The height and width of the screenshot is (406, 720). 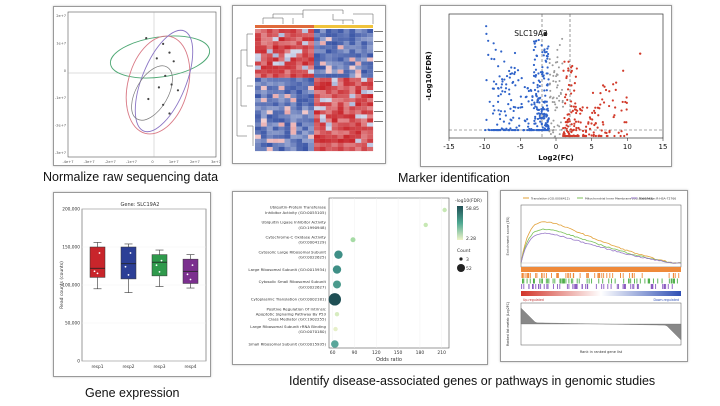 I want to click on pca-y-tick-label: -2e+7, so click(x=60, y=126).